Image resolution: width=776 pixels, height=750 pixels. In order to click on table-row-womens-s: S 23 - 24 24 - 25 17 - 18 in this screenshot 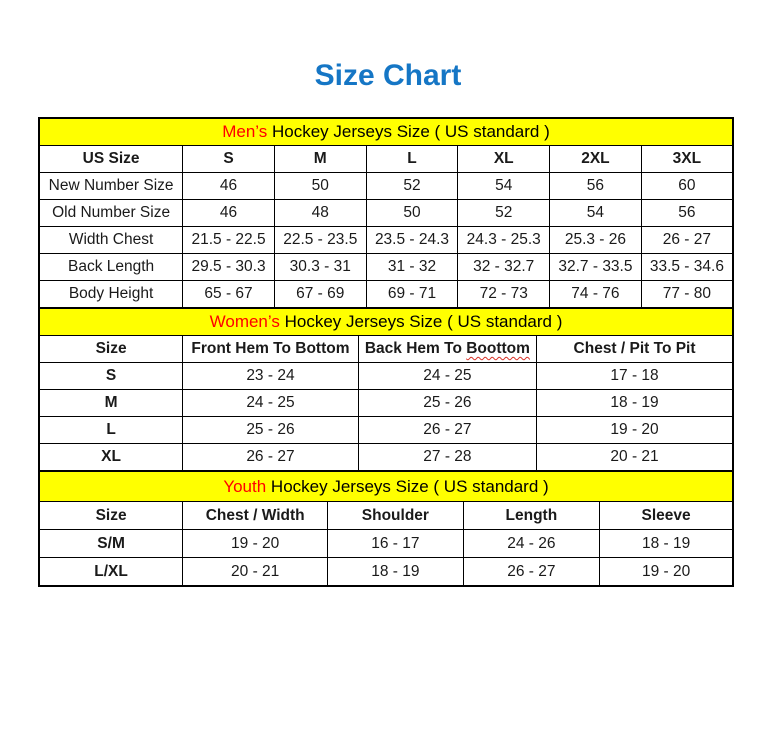, I will do `click(386, 376)`.